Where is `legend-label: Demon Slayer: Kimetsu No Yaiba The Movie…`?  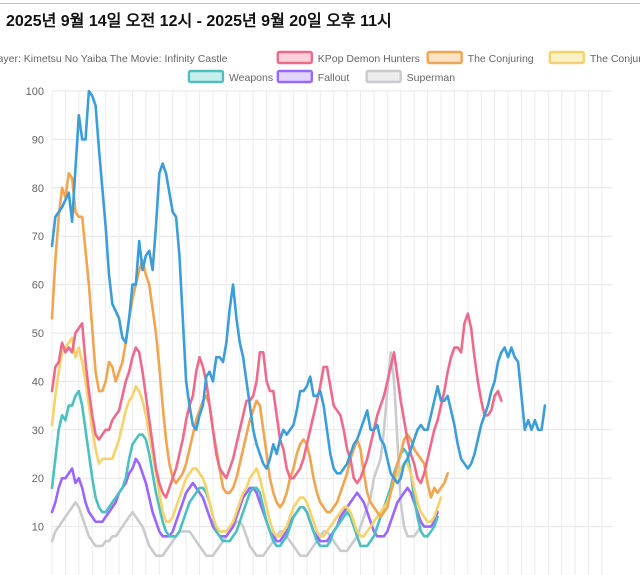
legend-label: Demon Slayer: Kimetsu No Yaiba The Movie… is located at coordinates (114, 59).